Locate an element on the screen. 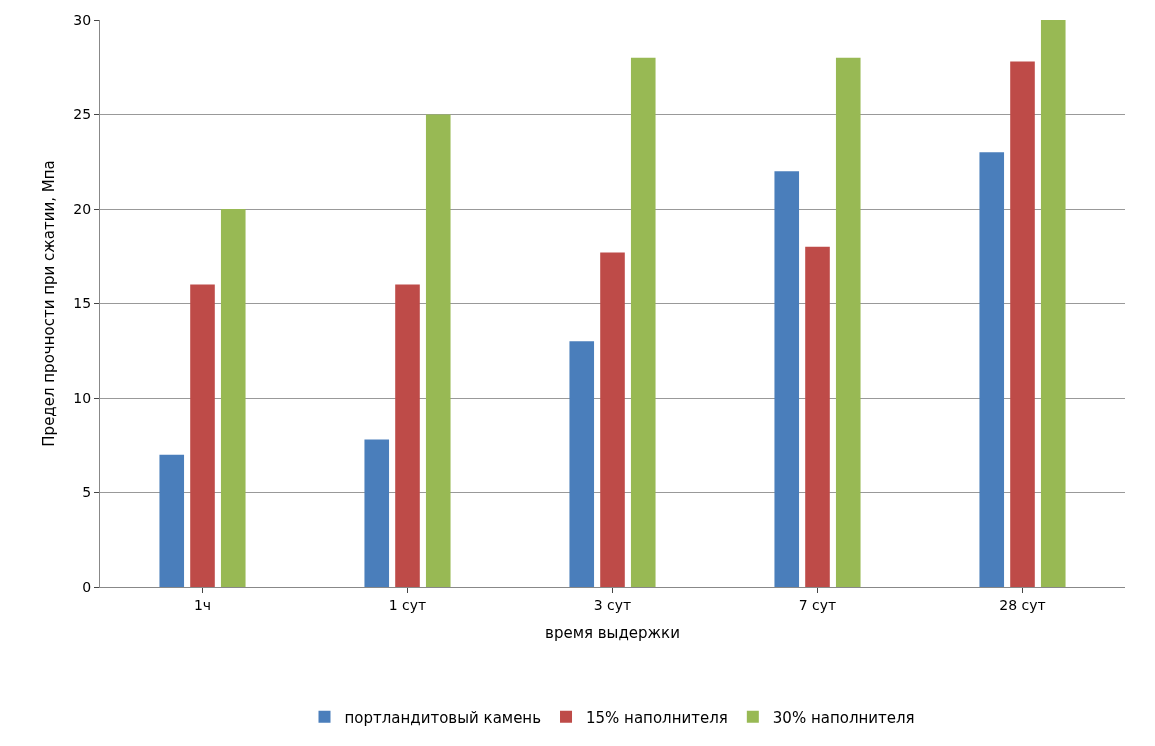  legend-label: 30% наполнителя is located at coordinates (843, 717).